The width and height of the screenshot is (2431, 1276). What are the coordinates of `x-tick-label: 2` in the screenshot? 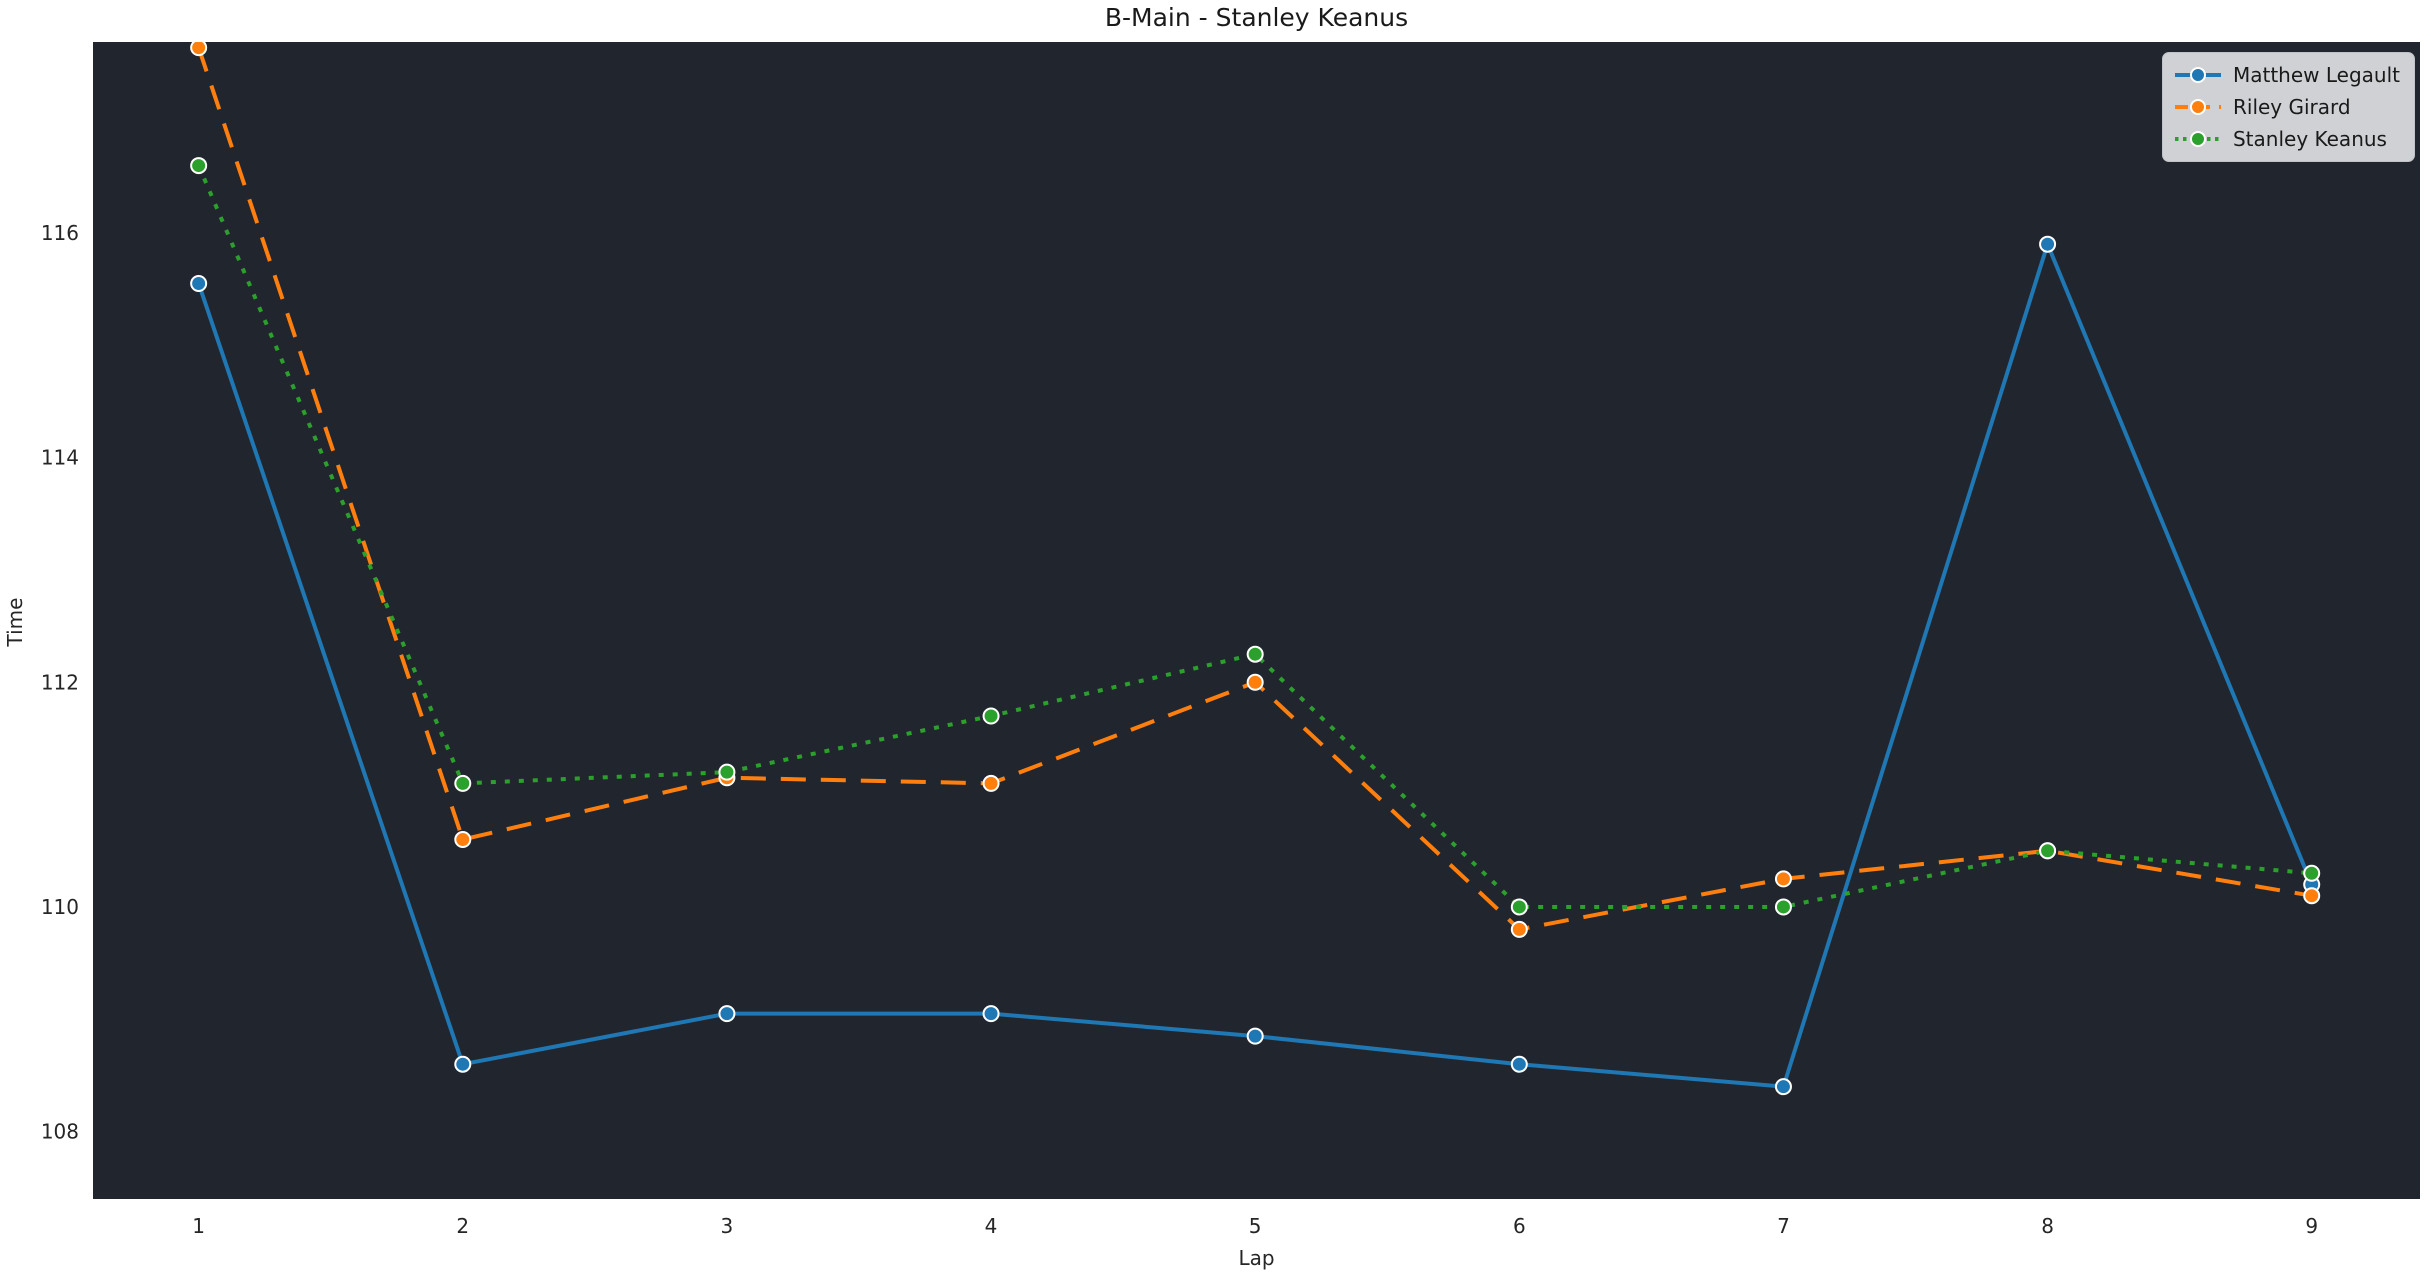 It's located at (462, 1226).